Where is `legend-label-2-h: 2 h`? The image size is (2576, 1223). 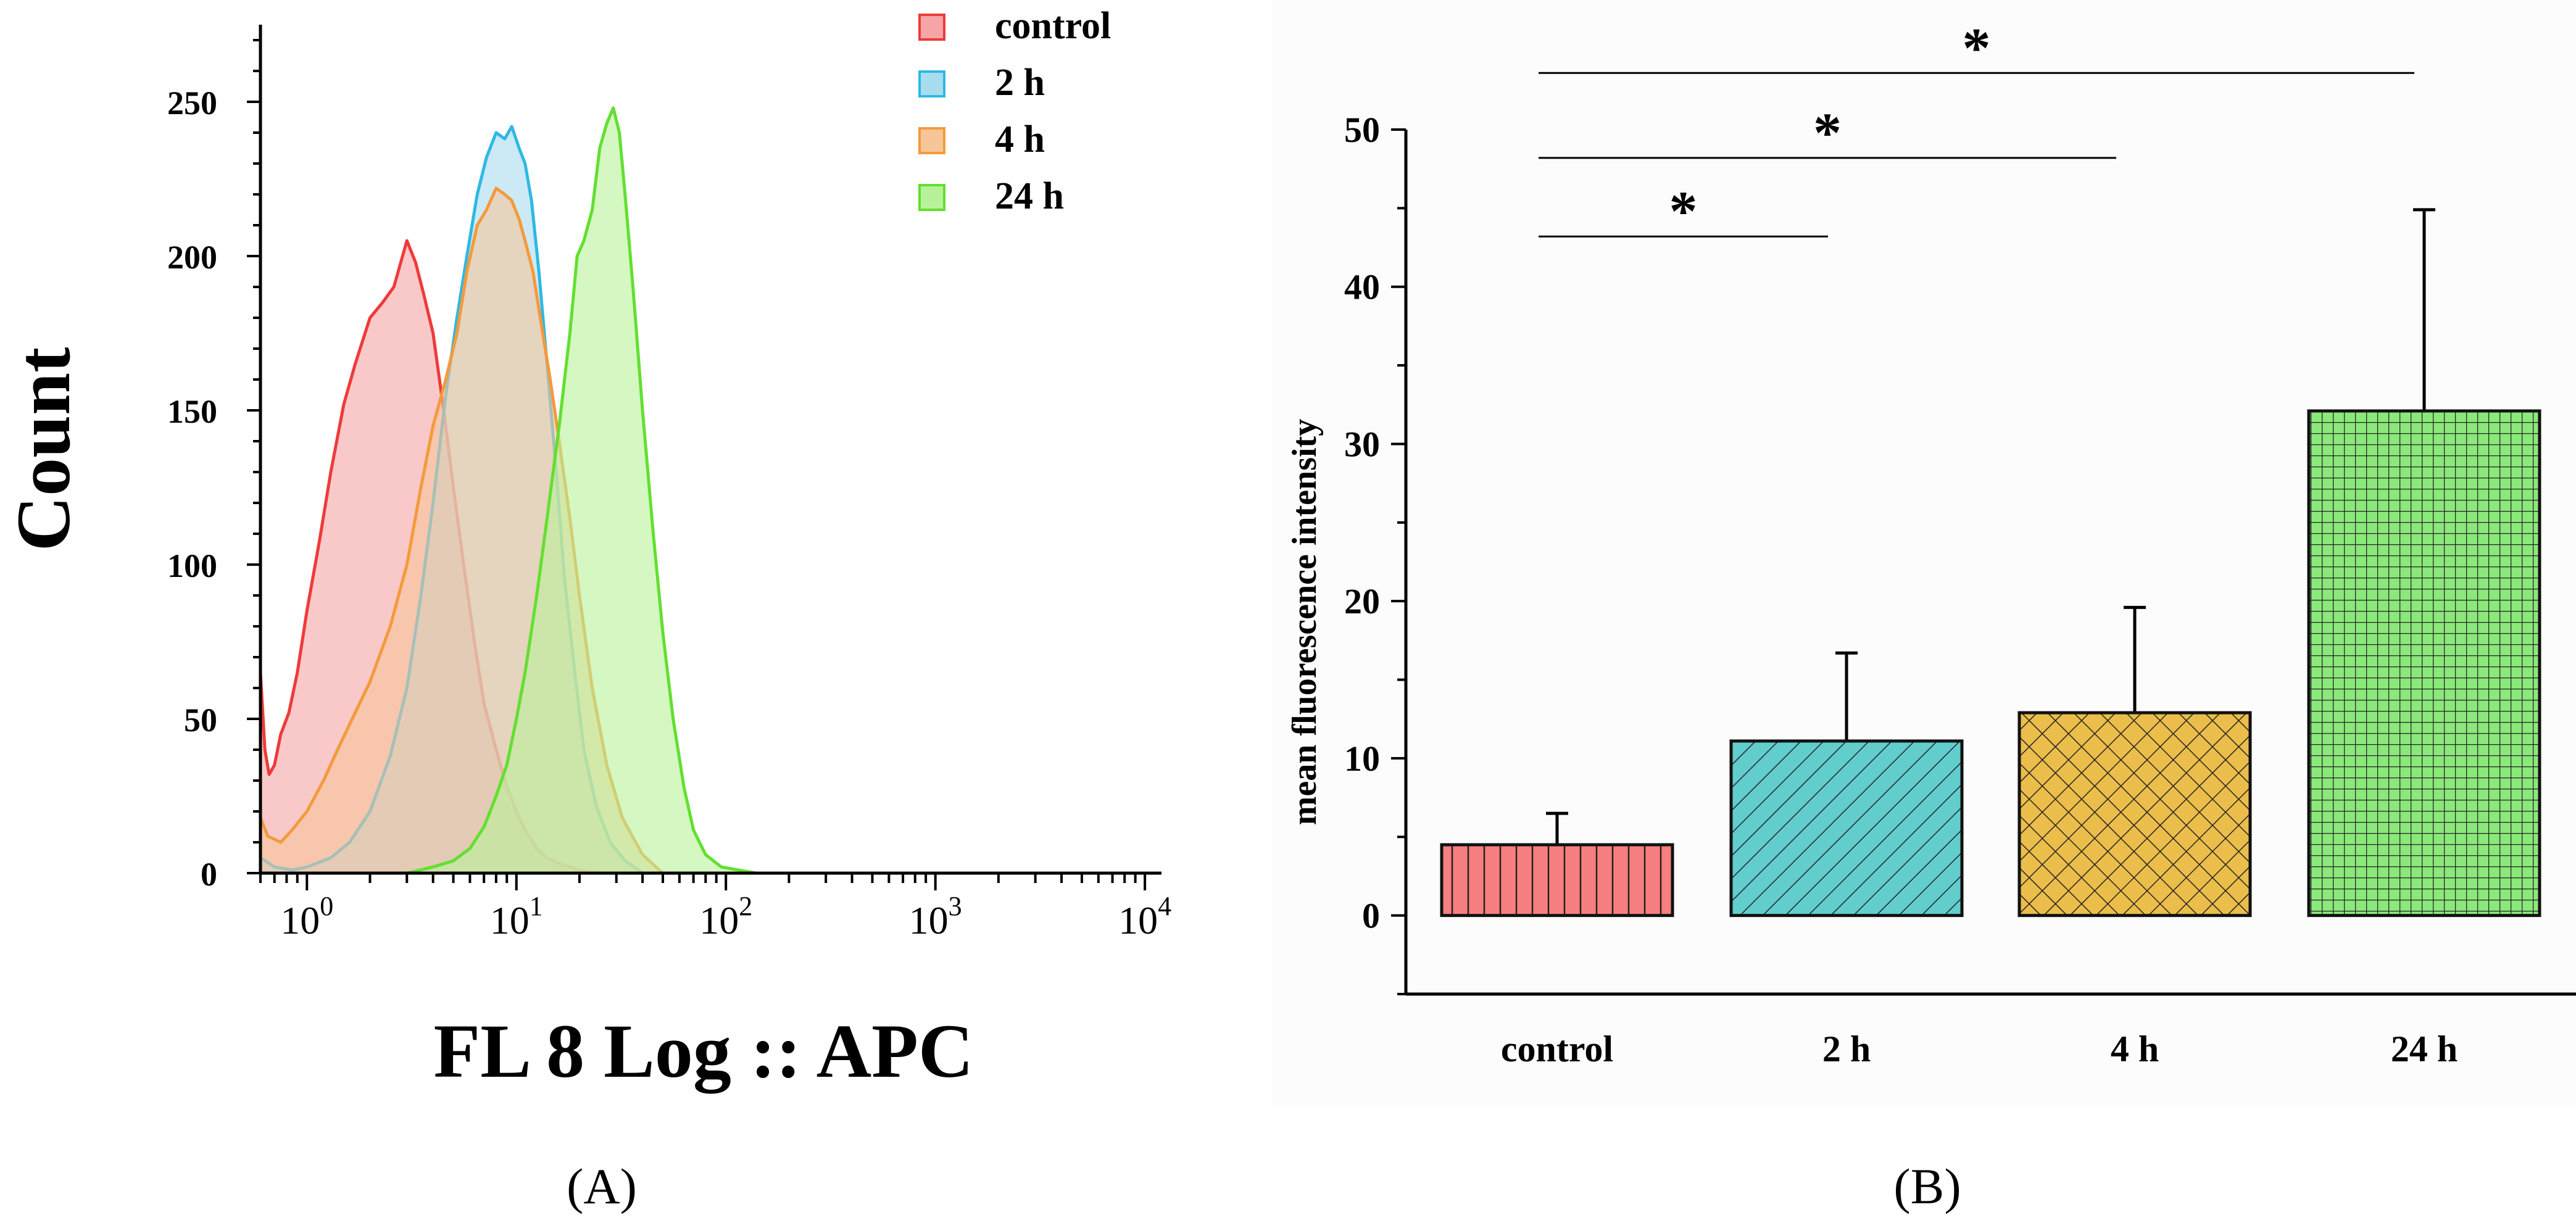 legend-label-2-h: 2 h is located at coordinates (1020, 83).